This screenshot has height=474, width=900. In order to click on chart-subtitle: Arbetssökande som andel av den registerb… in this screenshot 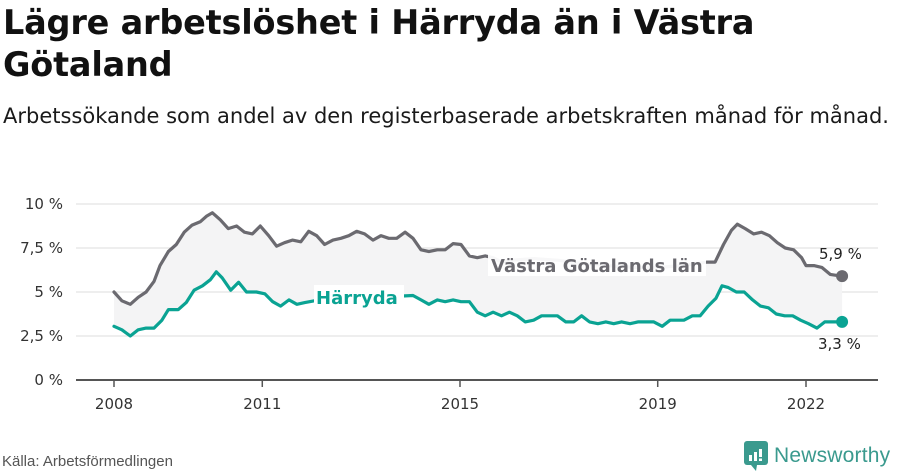, I will do `click(446, 116)`.